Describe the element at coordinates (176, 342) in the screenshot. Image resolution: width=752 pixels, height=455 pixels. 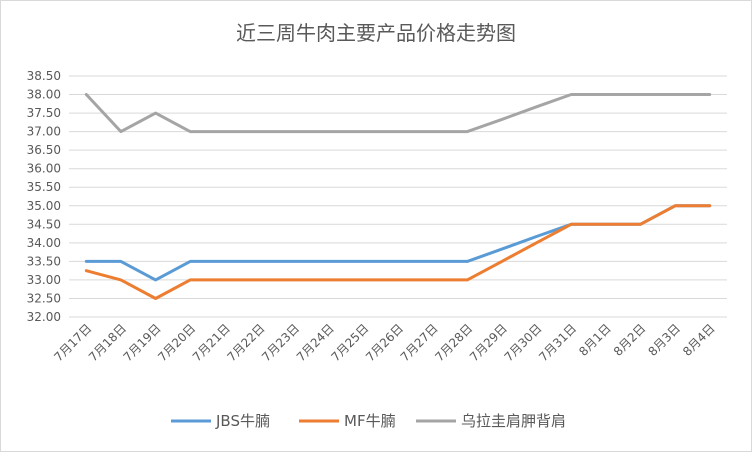
I see `x-tick-label: 7月20日` at that location.